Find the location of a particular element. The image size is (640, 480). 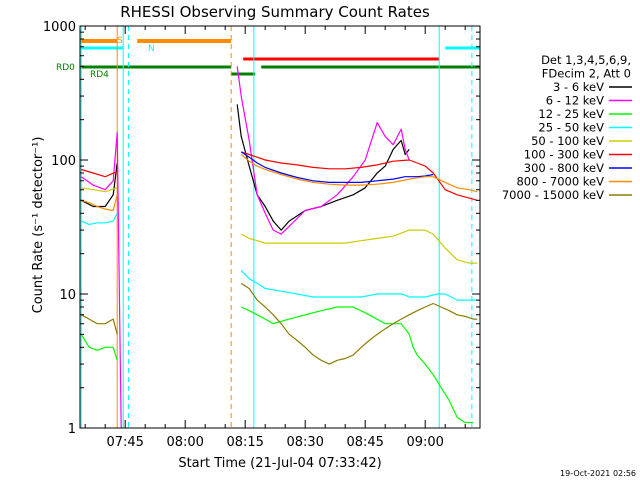

flag-label-rd4: RD4 is located at coordinates (99, 75).